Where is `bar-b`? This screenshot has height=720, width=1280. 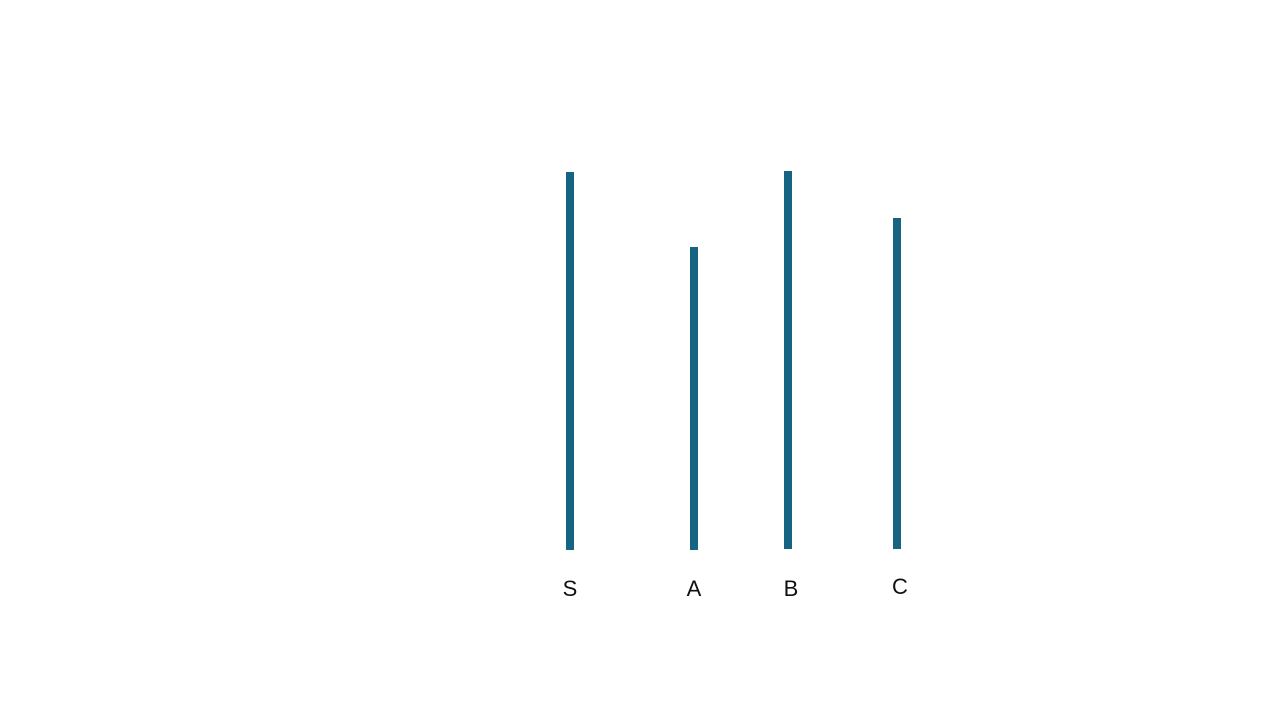 bar-b is located at coordinates (788, 360).